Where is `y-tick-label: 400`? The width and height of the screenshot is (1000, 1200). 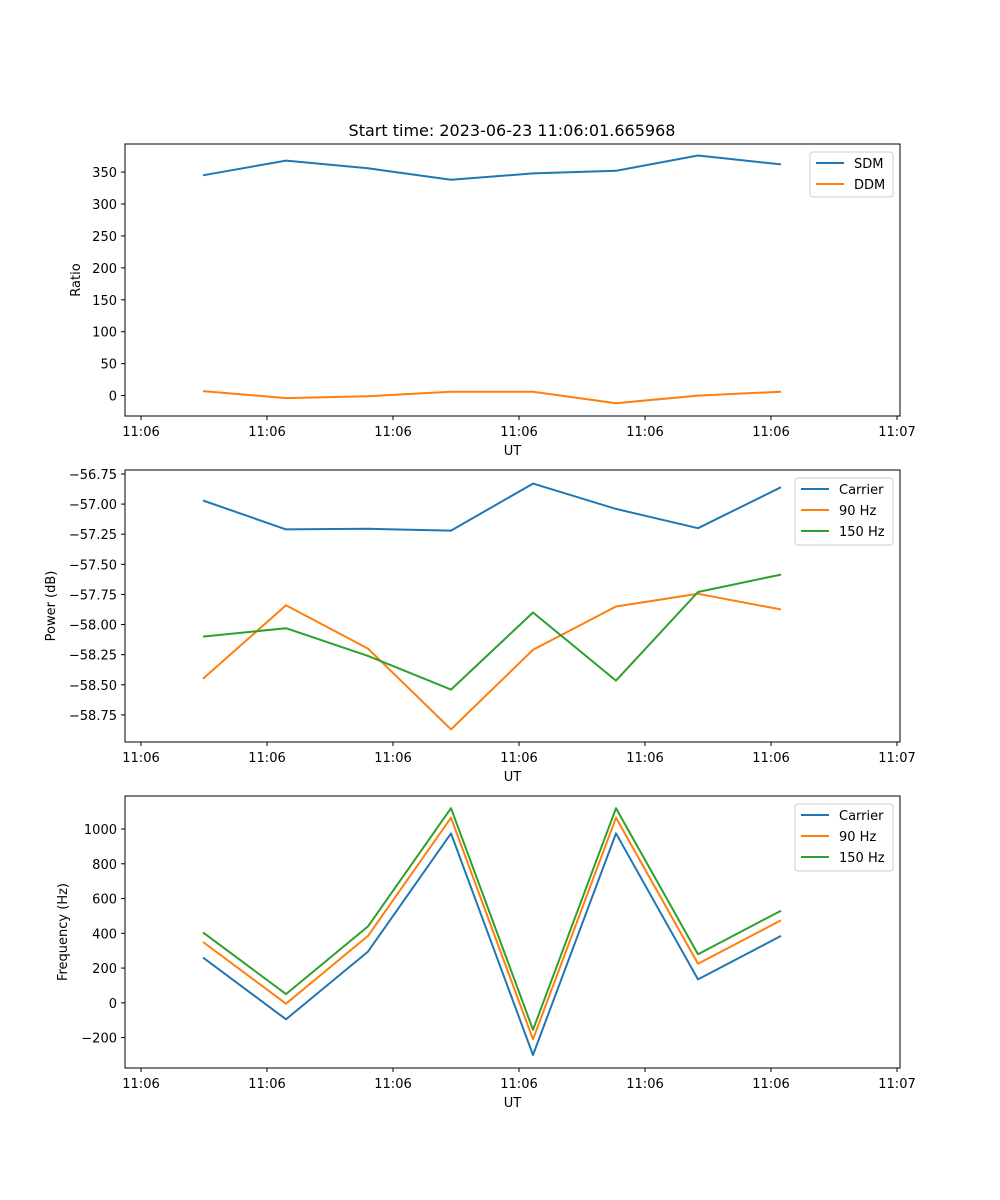
y-tick-label: 400 is located at coordinates (104, 934).